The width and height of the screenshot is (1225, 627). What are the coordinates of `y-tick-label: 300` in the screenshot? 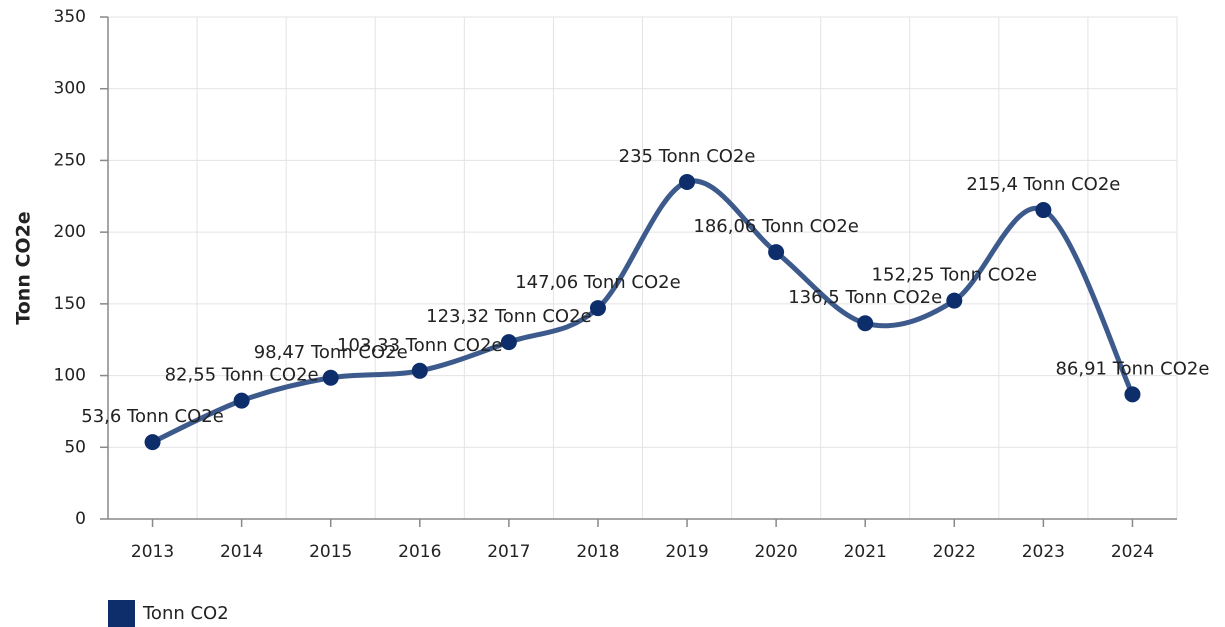 It's located at (70, 89).